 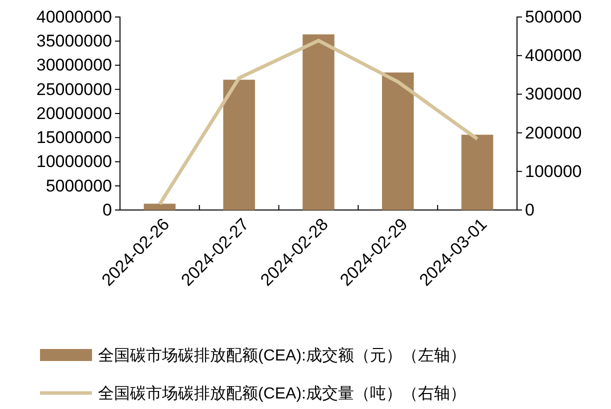 I want to click on y2-tick-label: 0, so click(x=529, y=210).